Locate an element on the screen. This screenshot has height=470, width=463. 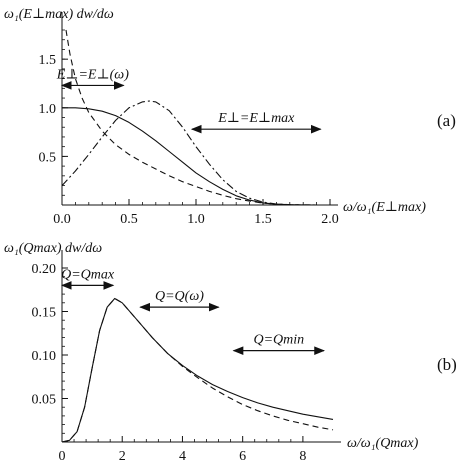
panel-a-annotations: E⊥=E⊥(ω) E⊥=E⊥max is located at coordinates (189, 100).